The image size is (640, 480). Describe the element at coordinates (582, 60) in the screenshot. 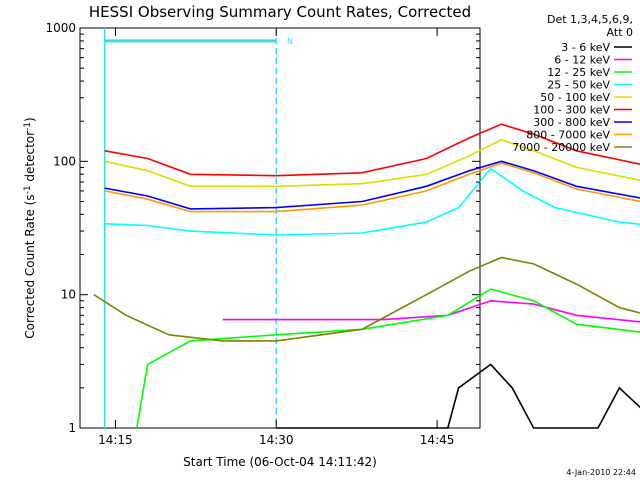

I see `legend-label-1: 6 - 12 keV` at that location.